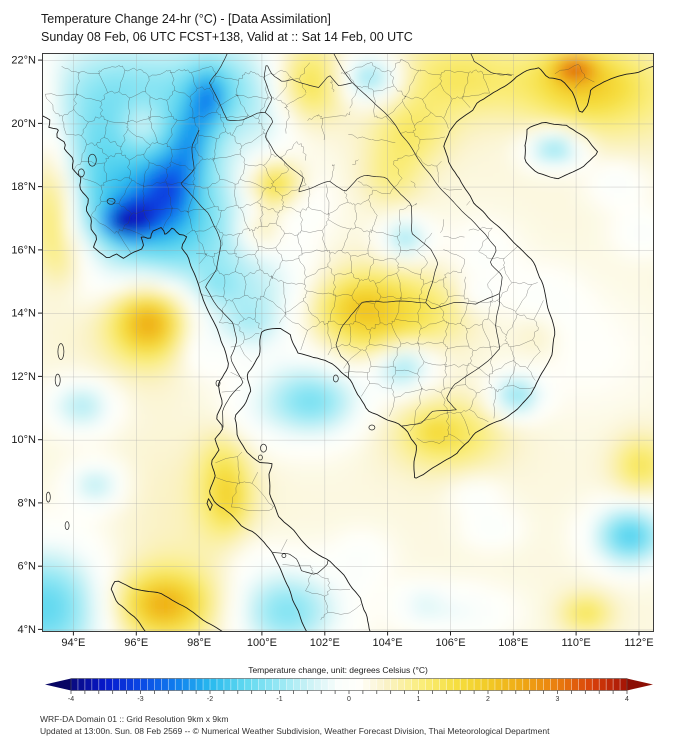 The height and width of the screenshot is (756, 676). What do you see at coordinates (23, 314) in the screenshot?
I see `svg-text: 14°N` at bounding box center [23, 314].